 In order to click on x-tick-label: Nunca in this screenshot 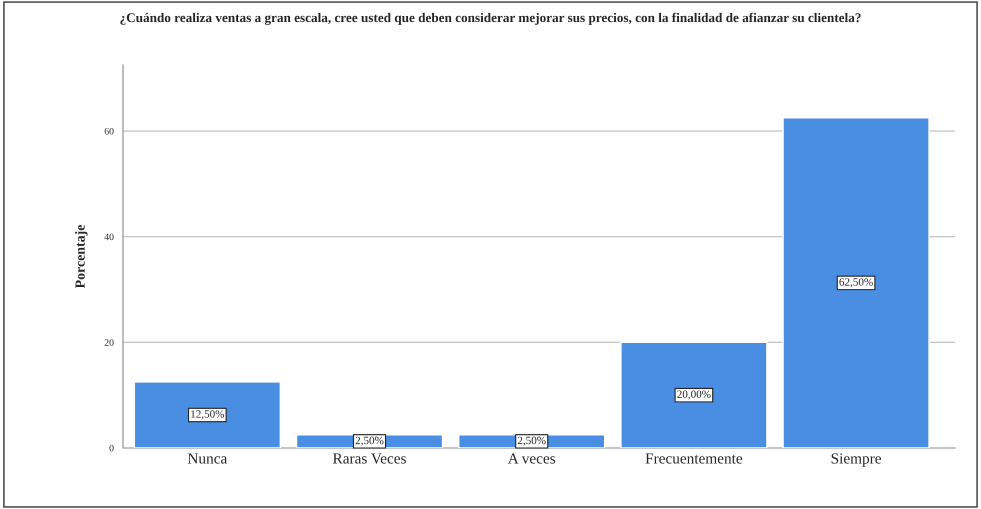, I will do `click(208, 458)`.